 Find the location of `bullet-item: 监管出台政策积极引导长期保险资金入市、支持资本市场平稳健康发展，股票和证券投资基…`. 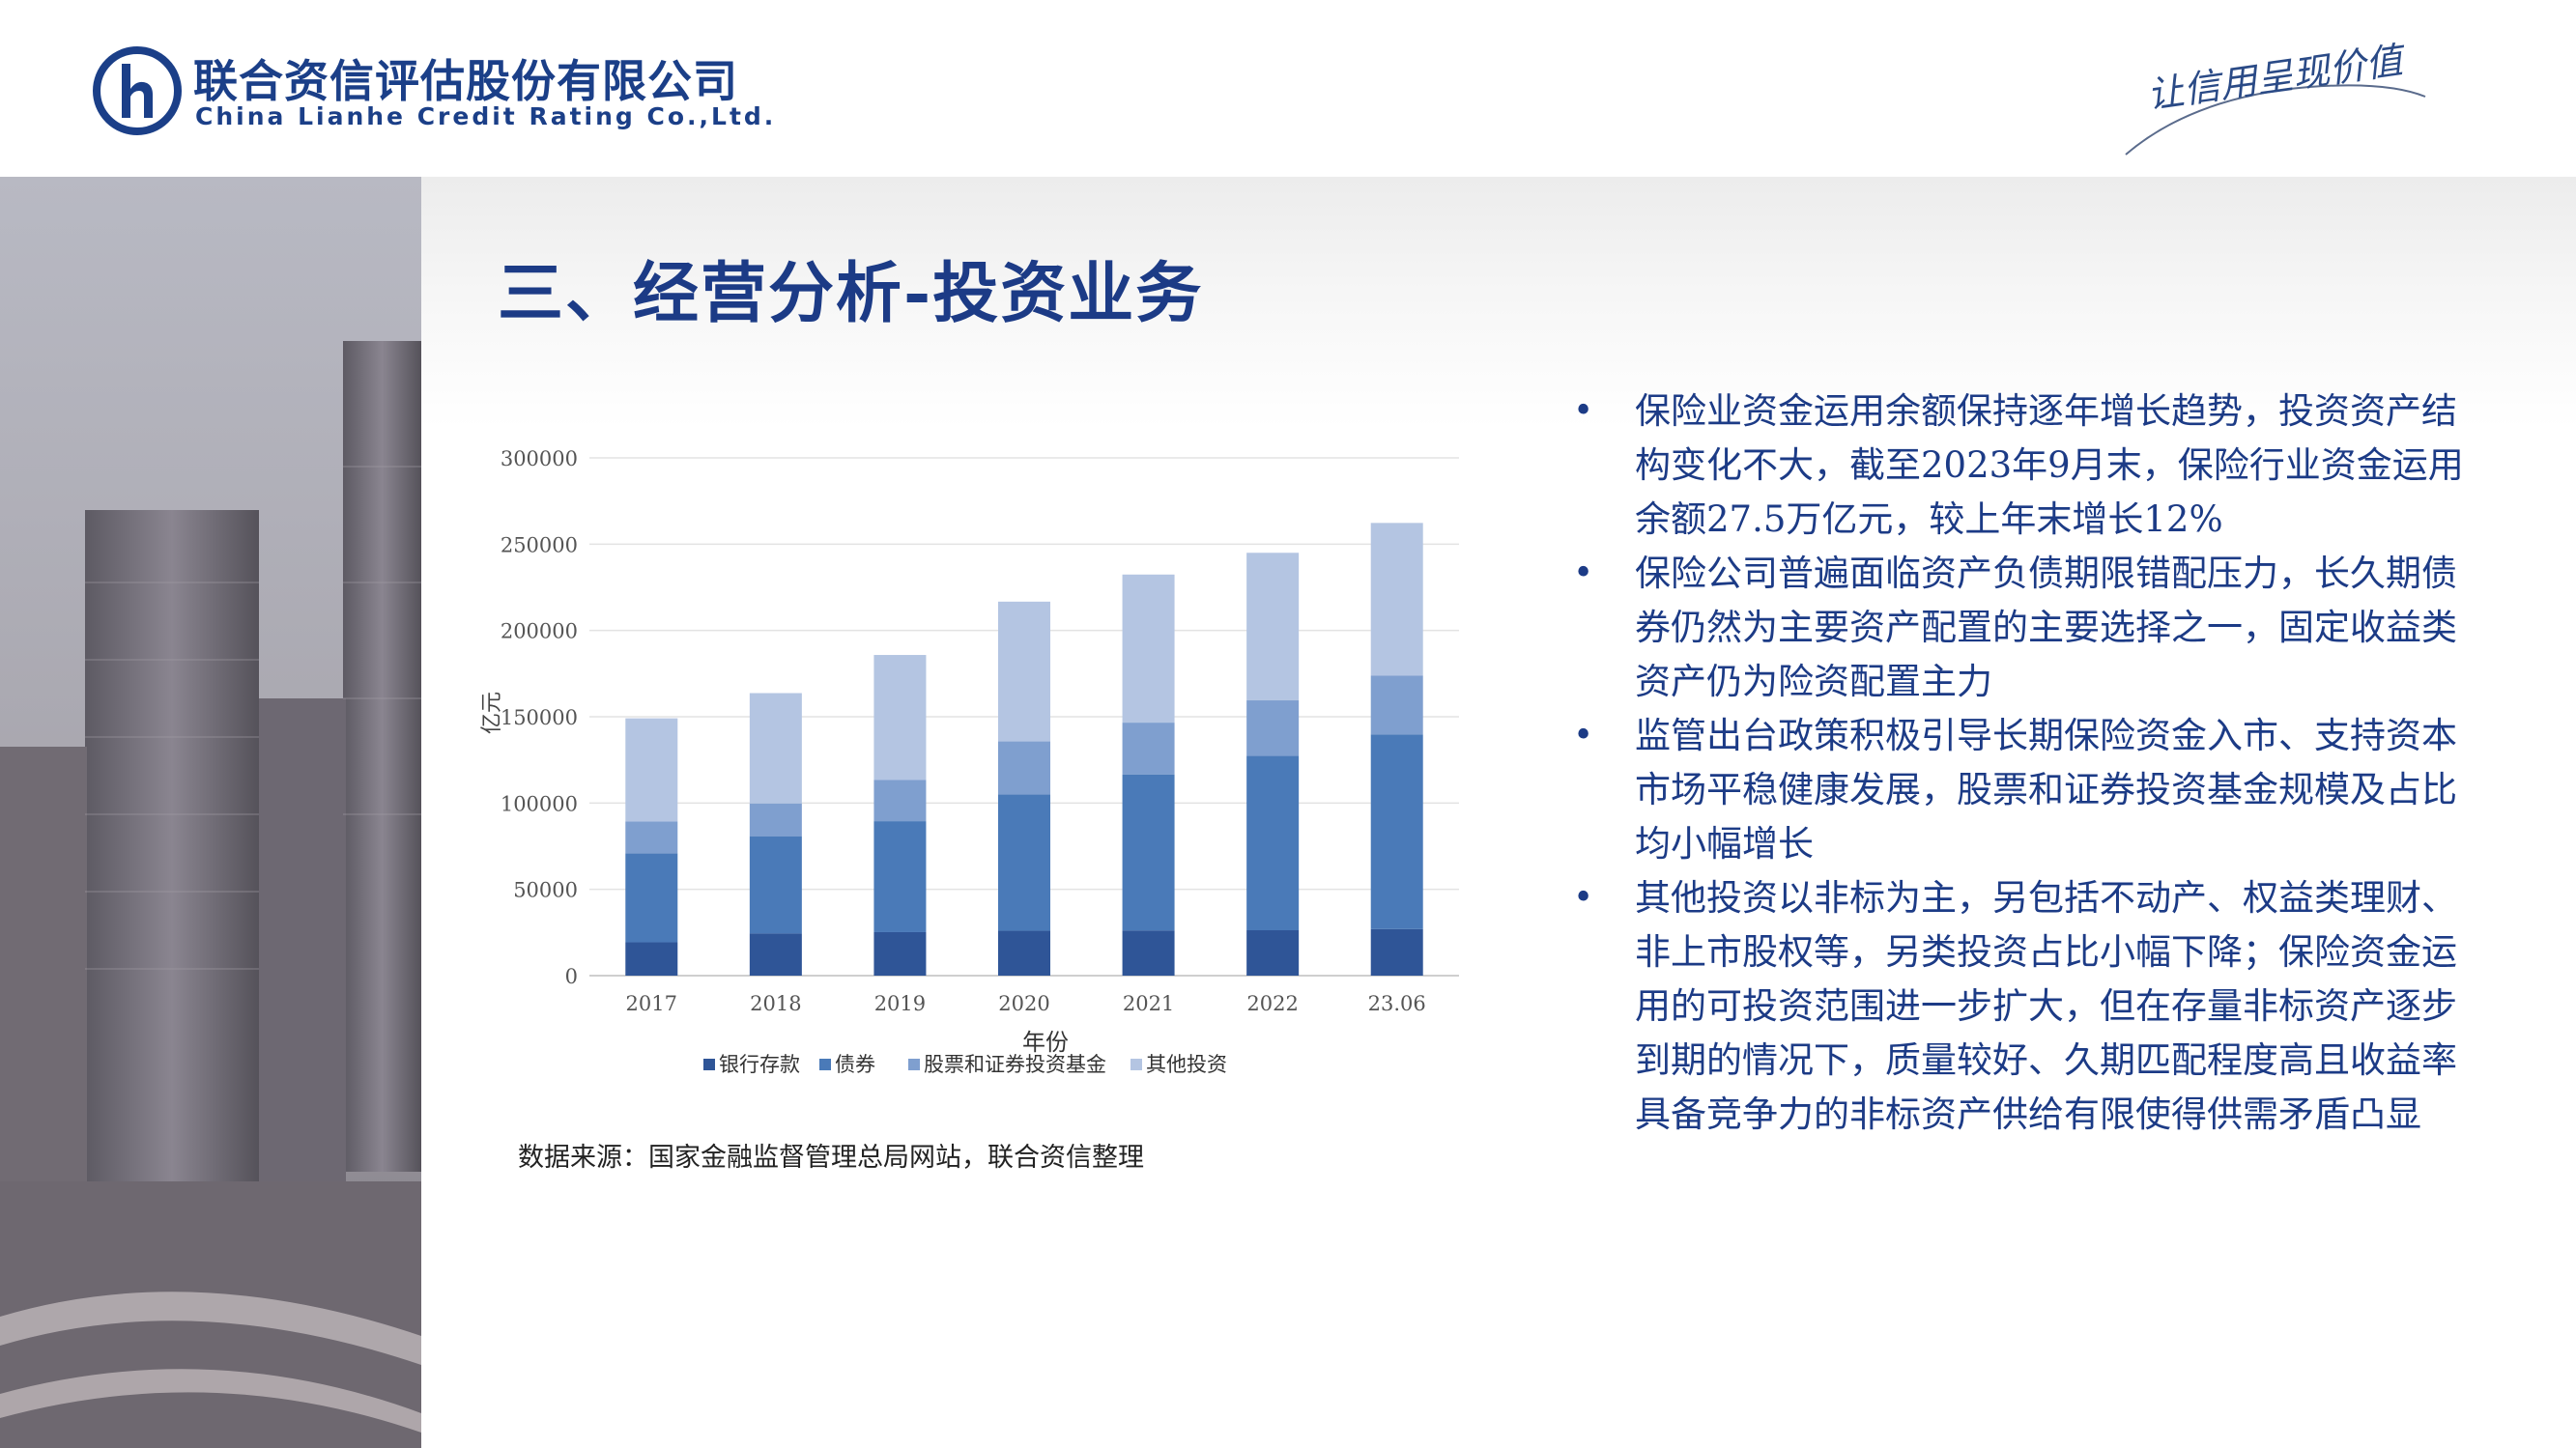

bullet-item: 监管出台政策积极引导长期保险资金入市、支持资本市场平稳健康发展，股票和证券投资基… is located at coordinates (2019, 790).